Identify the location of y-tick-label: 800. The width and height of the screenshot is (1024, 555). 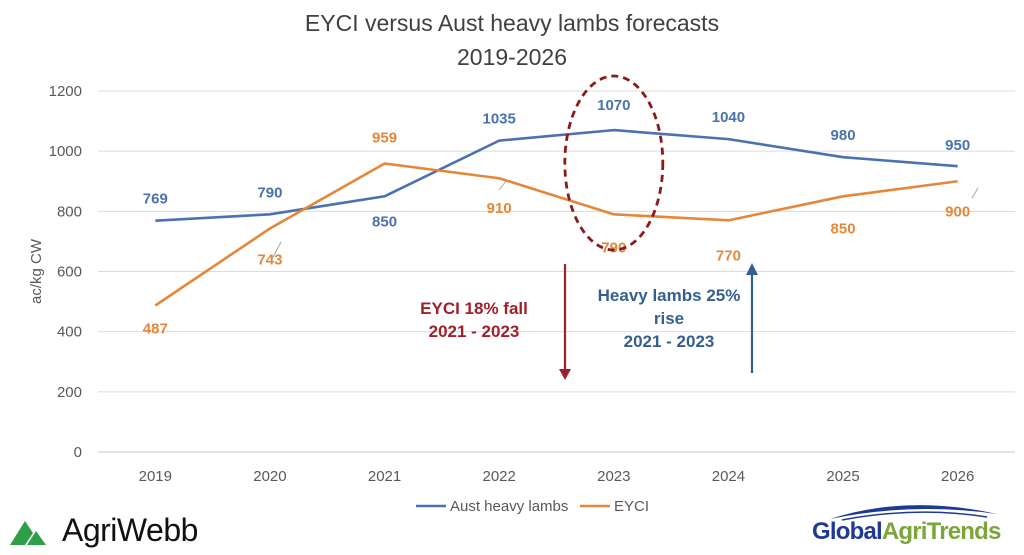
(69, 211).